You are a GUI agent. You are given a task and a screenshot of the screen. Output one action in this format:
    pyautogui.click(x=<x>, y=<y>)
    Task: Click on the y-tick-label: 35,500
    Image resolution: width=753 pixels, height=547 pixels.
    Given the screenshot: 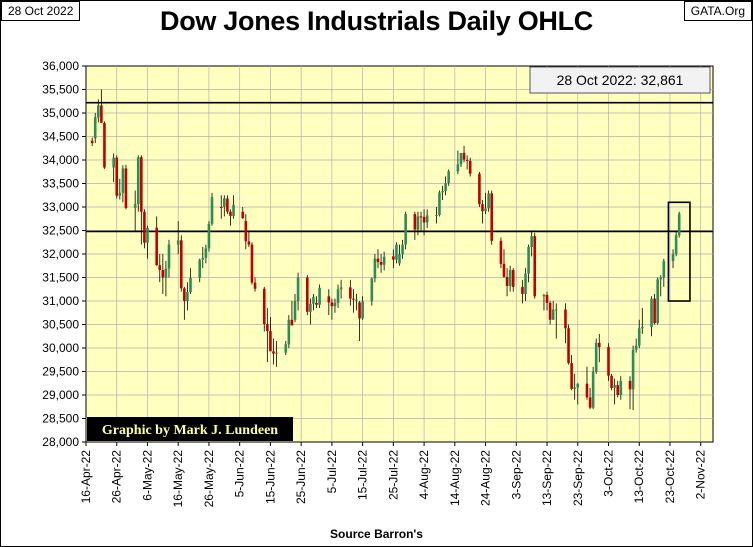 What is the action you would take?
    pyautogui.click(x=60, y=90)
    